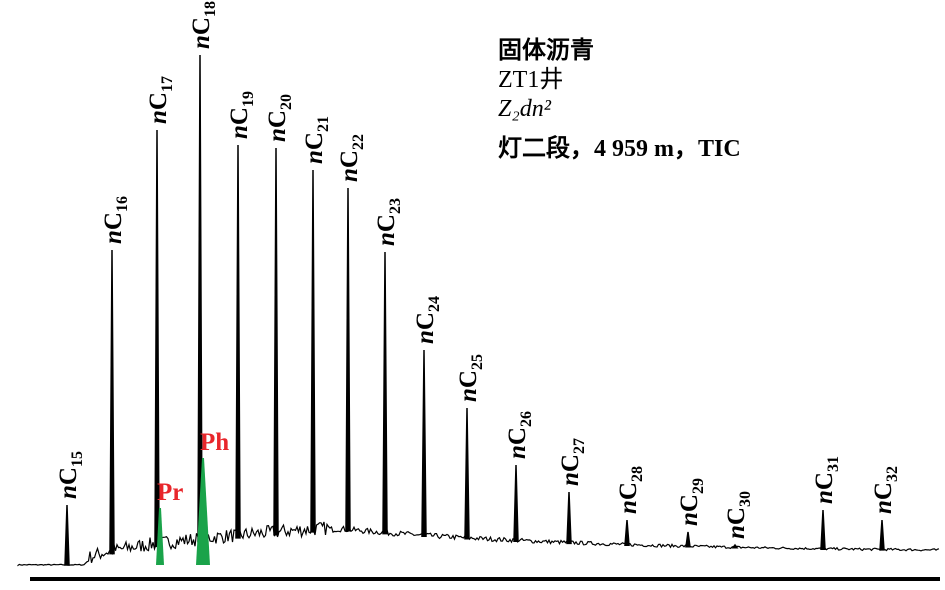 The height and width of the screenshot is (590, 945). Describe the element at coordinates (351, 158) in the screenshot. I see `peak-label: nC22` at that location.